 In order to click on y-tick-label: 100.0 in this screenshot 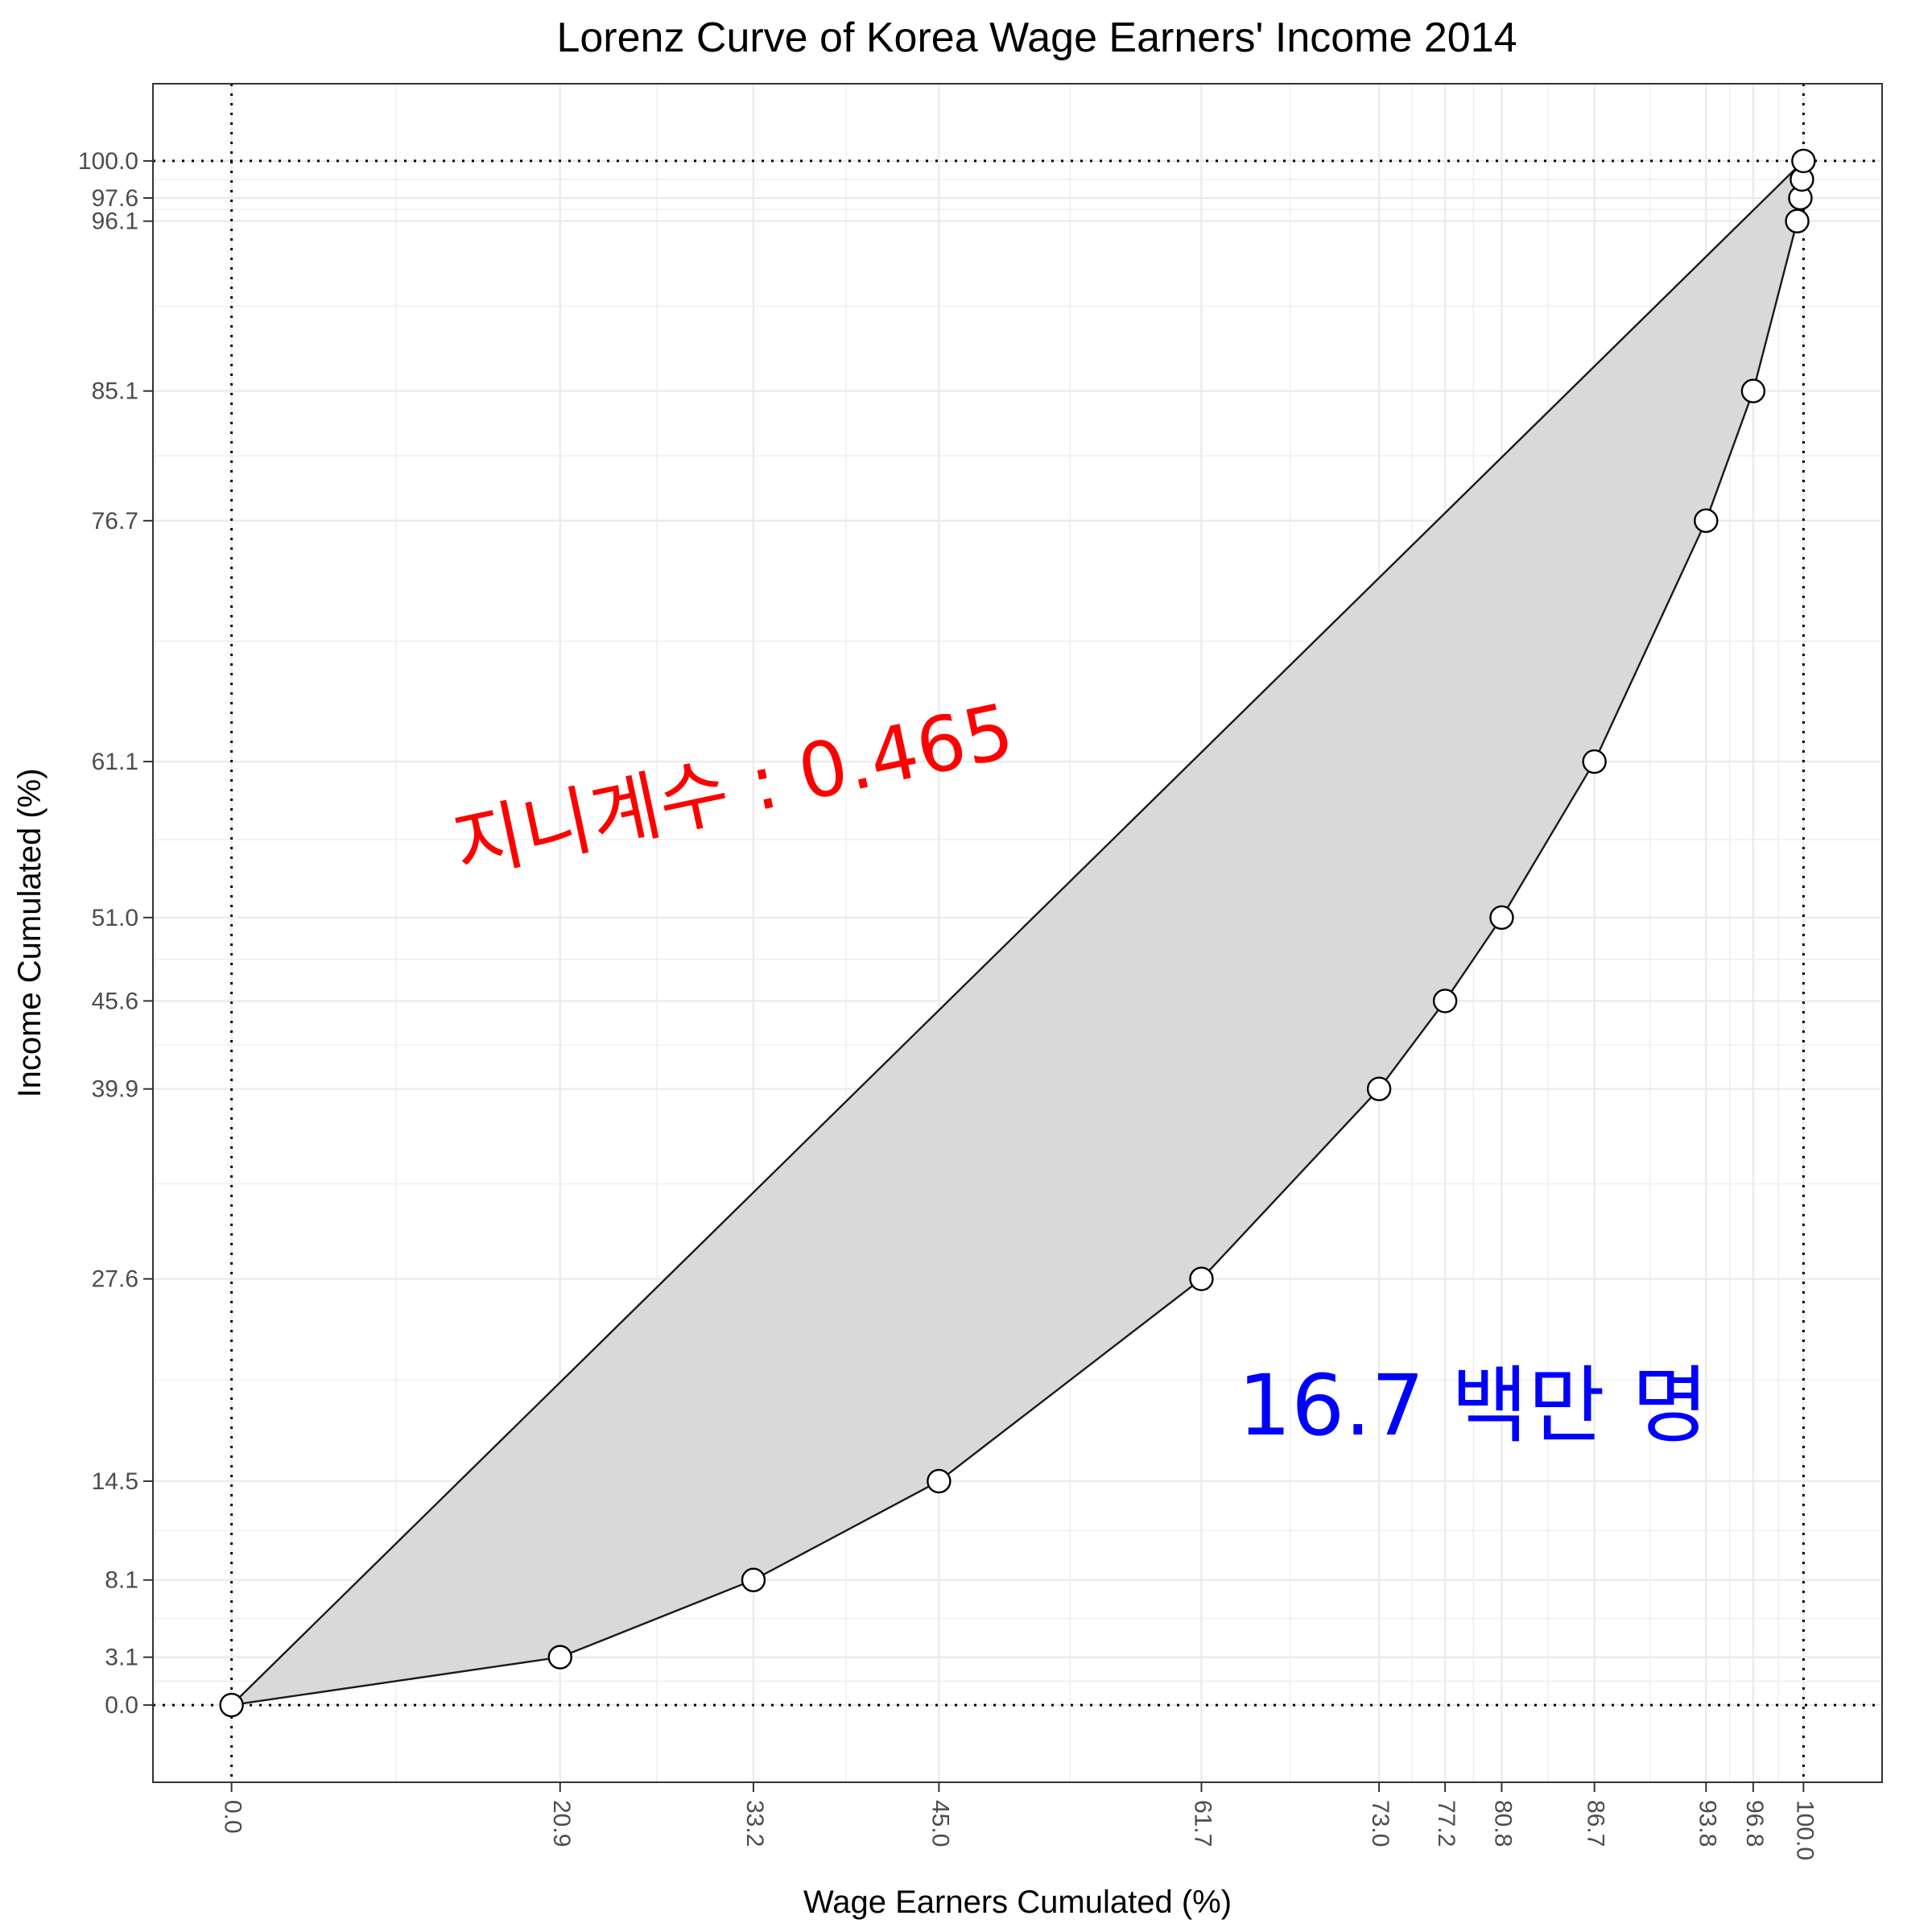, I will do `click(108, 161)`.